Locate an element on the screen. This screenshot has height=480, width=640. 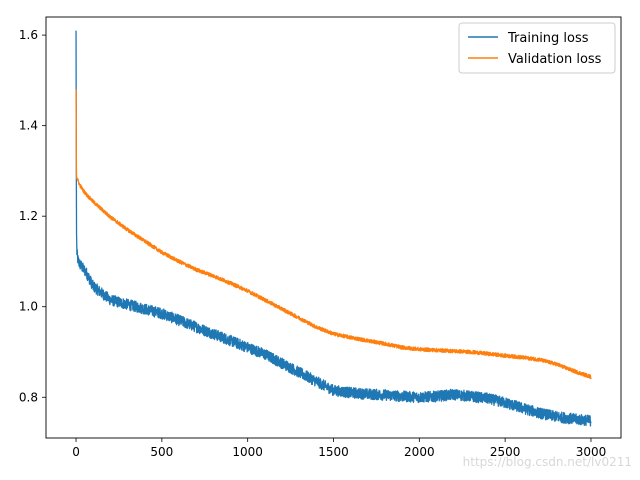
y-tick-label: 1.0 is located at coordinates (28, 307).